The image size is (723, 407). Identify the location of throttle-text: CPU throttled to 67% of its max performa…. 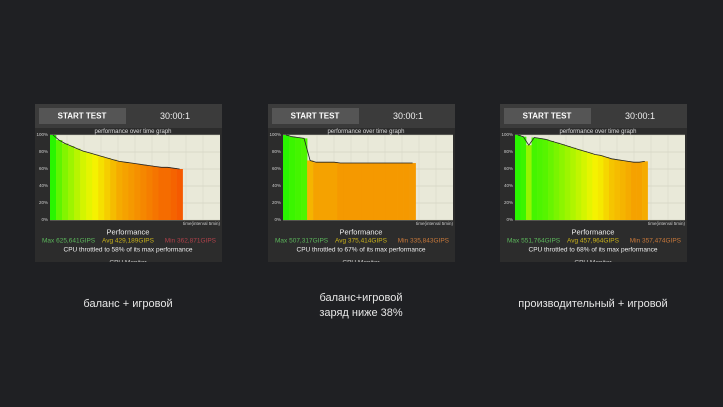
(361, 250).